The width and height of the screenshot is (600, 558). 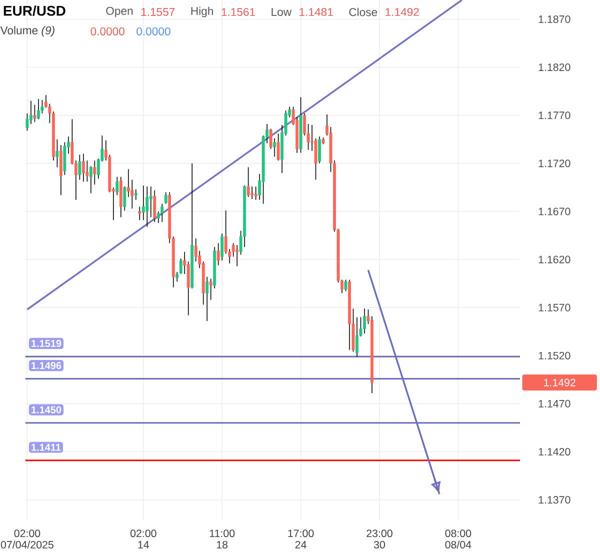 What do you see at coordinates (554, 404) in the screenshot?
I see `y-tick-label: 1.1470` at bounding box center [554, 404].